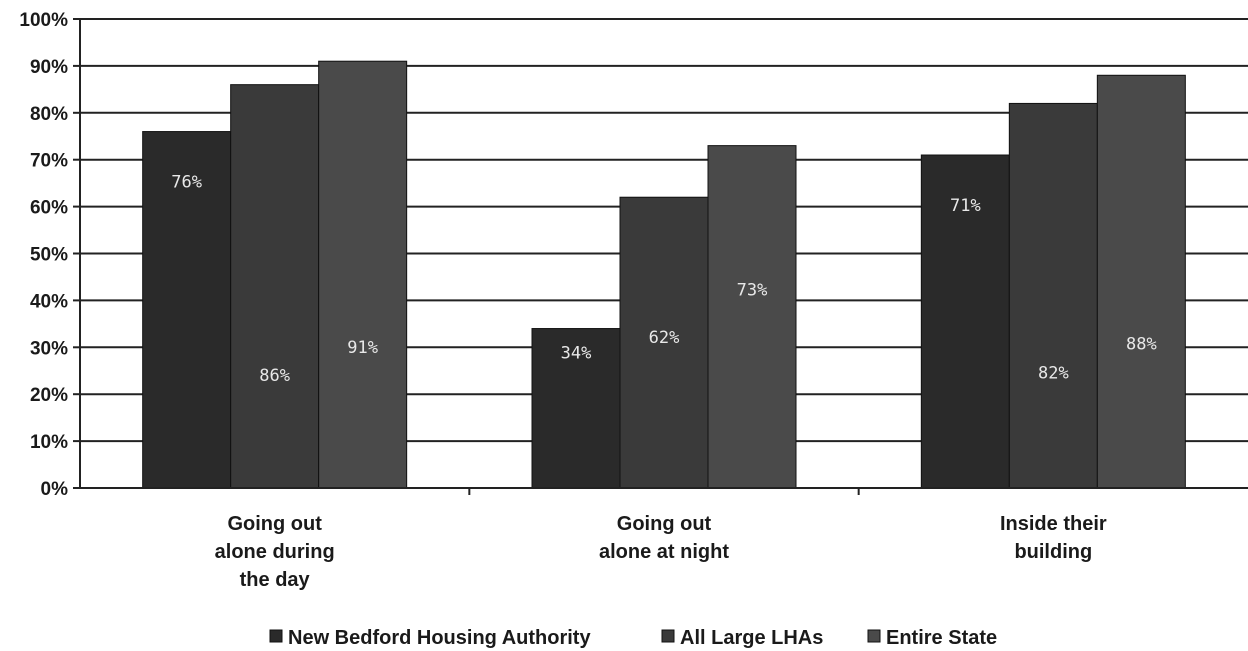  What do you see at coordinates (275, 580) in the screenshot?
I see `x-category-label: the day` at bounding box center [275, 580].